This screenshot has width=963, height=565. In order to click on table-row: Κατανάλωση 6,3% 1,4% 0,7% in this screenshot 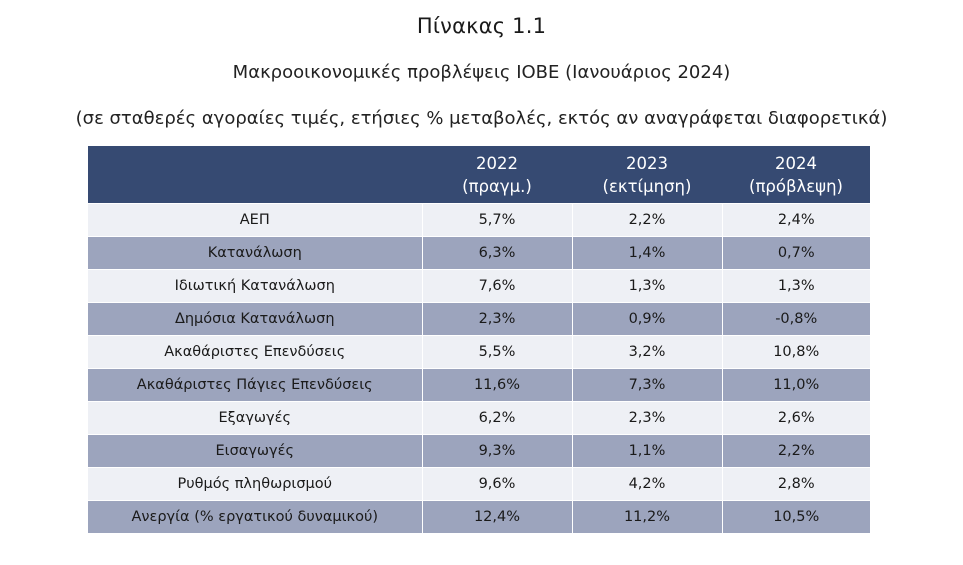, I will do `click(479, 253)`.